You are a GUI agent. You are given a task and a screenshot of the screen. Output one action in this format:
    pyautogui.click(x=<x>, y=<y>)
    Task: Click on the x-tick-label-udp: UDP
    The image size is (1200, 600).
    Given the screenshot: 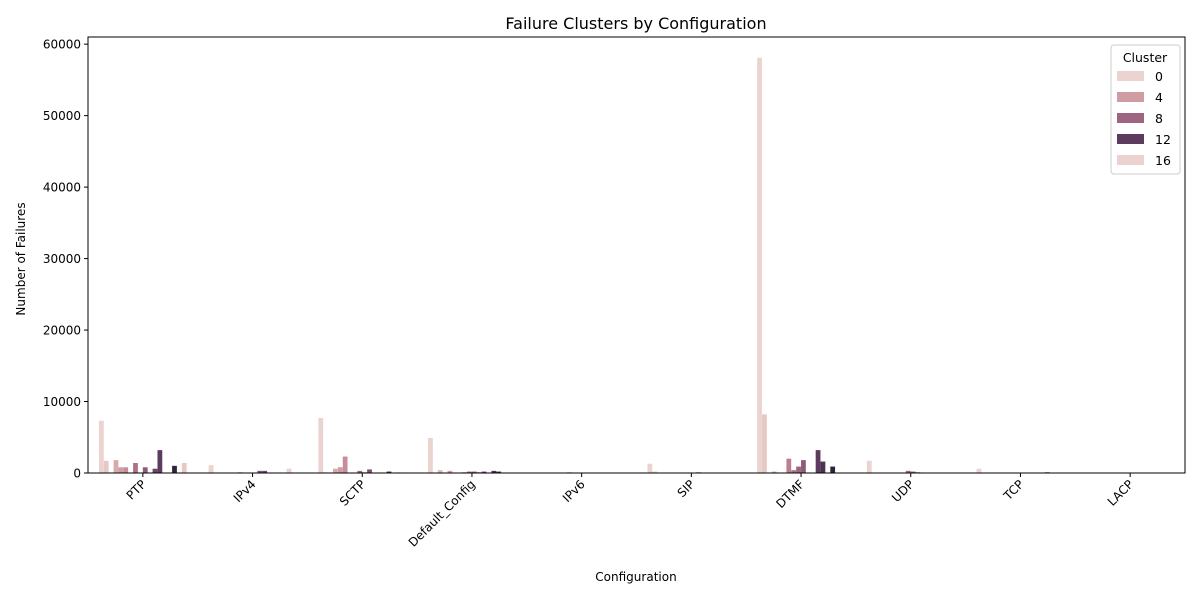 What is the action you would take?
    pyautogui.click(x=903, y=491)
    